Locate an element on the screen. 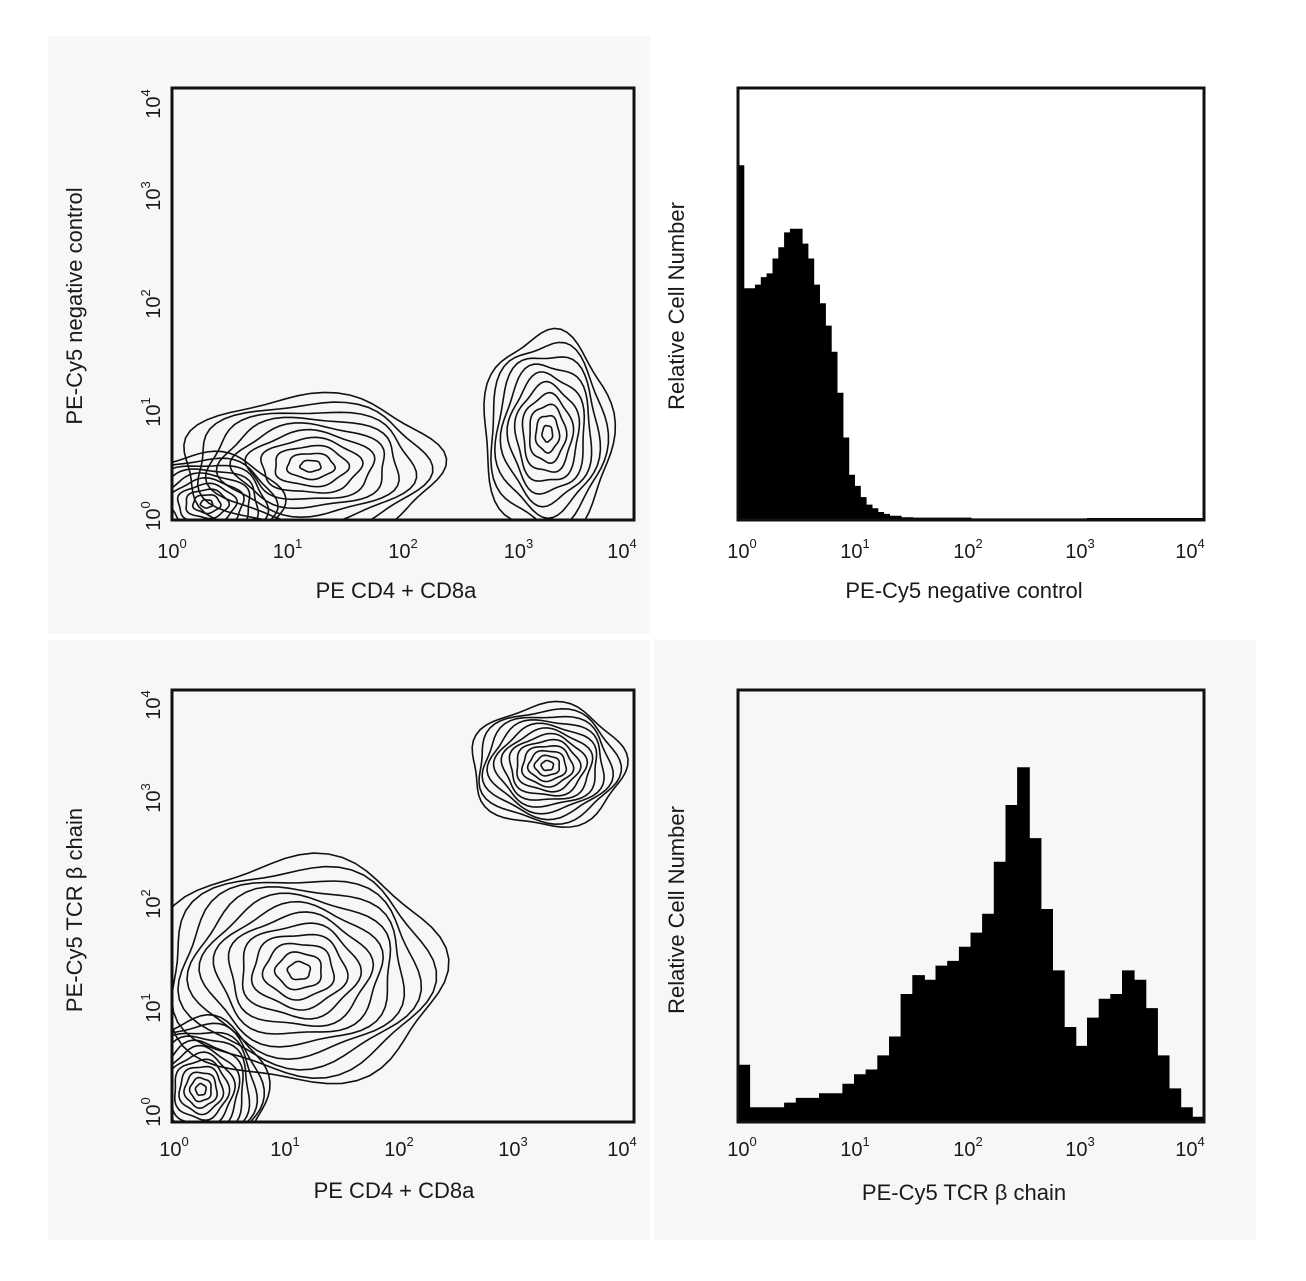 Image resolution: width=1306 pixels, height=1281 pixels. y-tick-label: 10³ is located at coordinates (151, 797).